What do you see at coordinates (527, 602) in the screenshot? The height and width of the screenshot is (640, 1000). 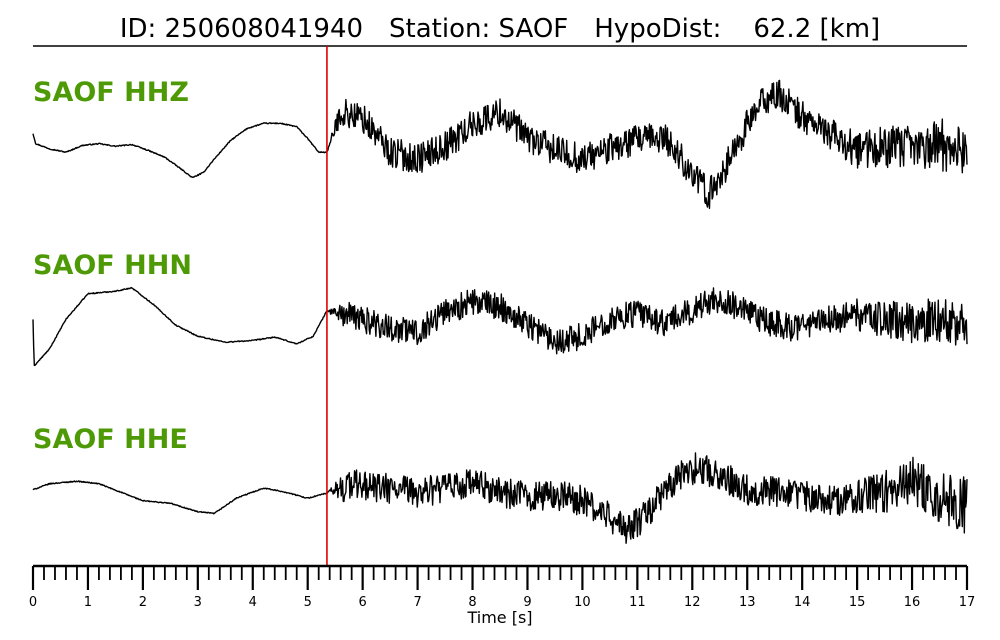 I see `x-tick-label: 9` at bounding box center [527, 602].